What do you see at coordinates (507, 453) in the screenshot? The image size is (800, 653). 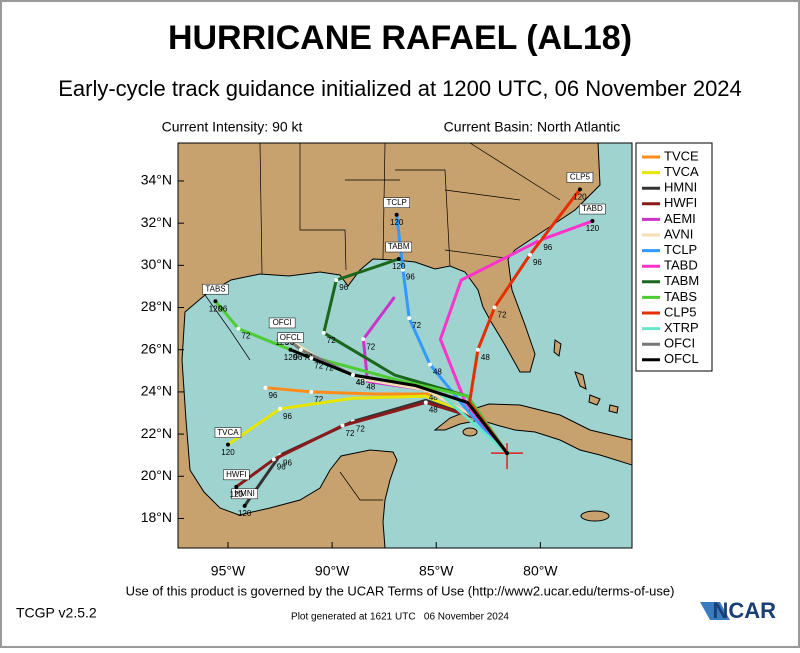 I see `current-dot` at bounding box center [507, 453].